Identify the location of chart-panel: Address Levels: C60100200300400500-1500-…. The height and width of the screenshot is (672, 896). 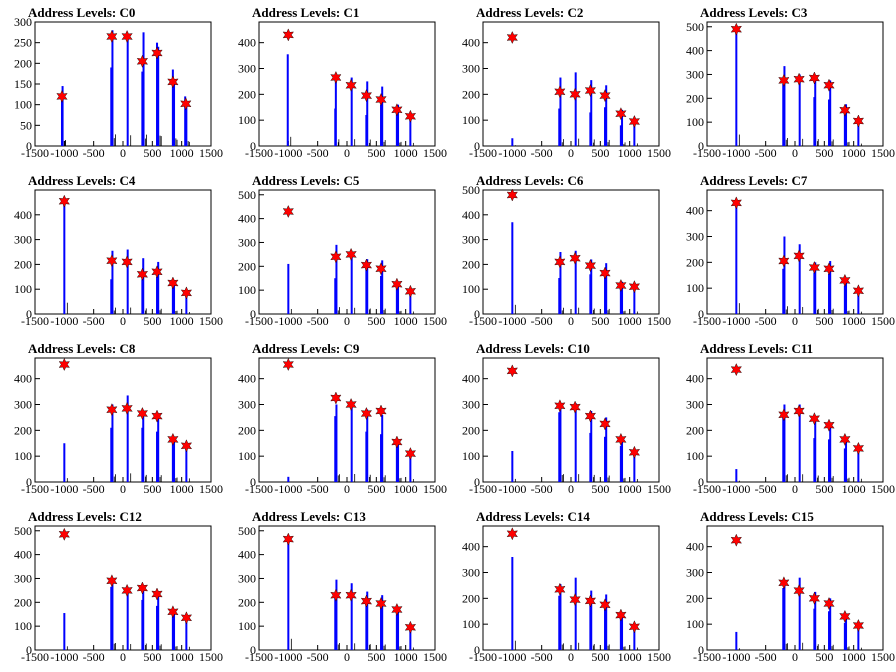
(566, 250).